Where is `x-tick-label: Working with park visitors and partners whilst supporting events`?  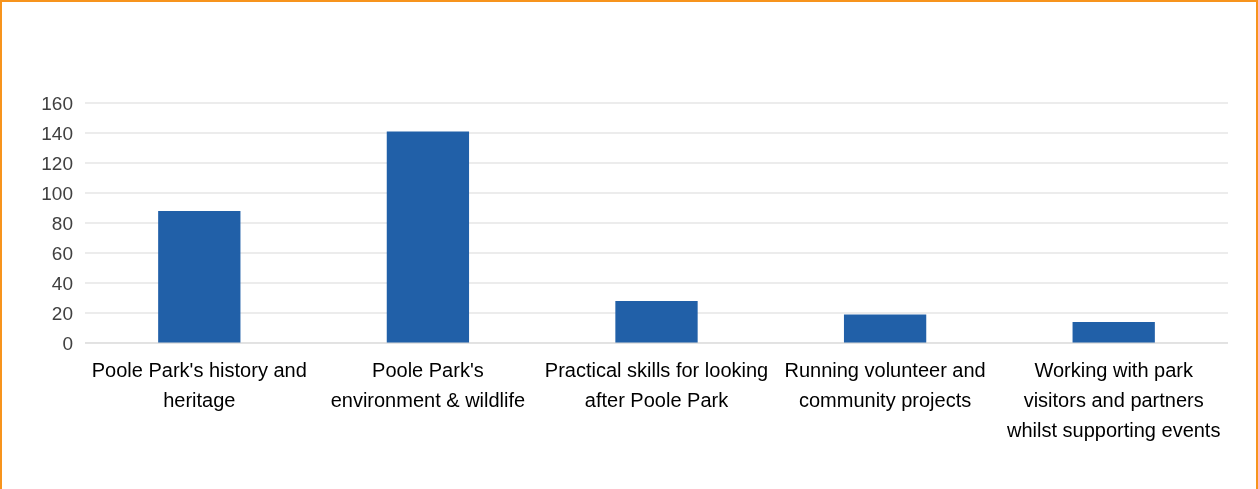 x-tick-label: Working with park visitors and partners whilst supporting events is located at coordinates (1113, 400).